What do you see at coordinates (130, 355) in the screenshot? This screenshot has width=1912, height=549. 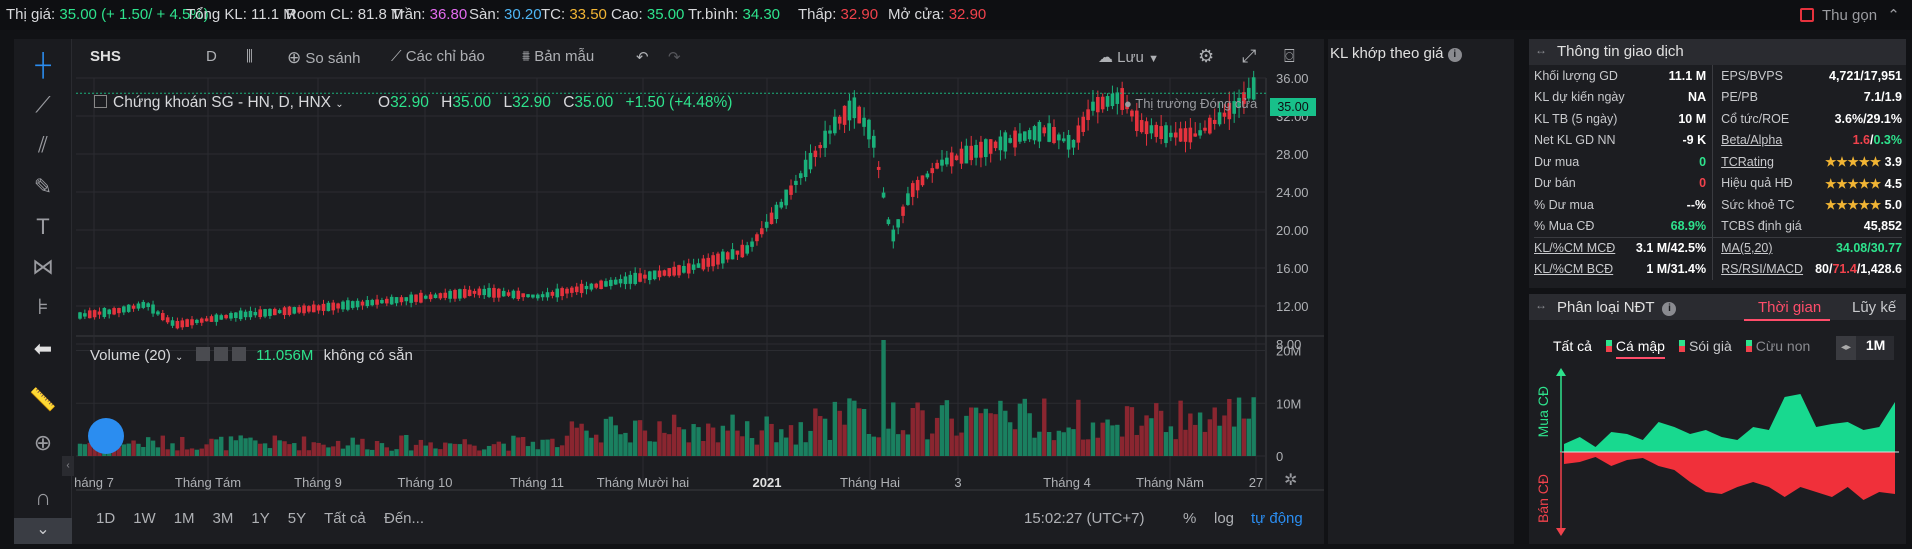 I see `volume-title: Volume (20)` at bounding box center [130, 355].